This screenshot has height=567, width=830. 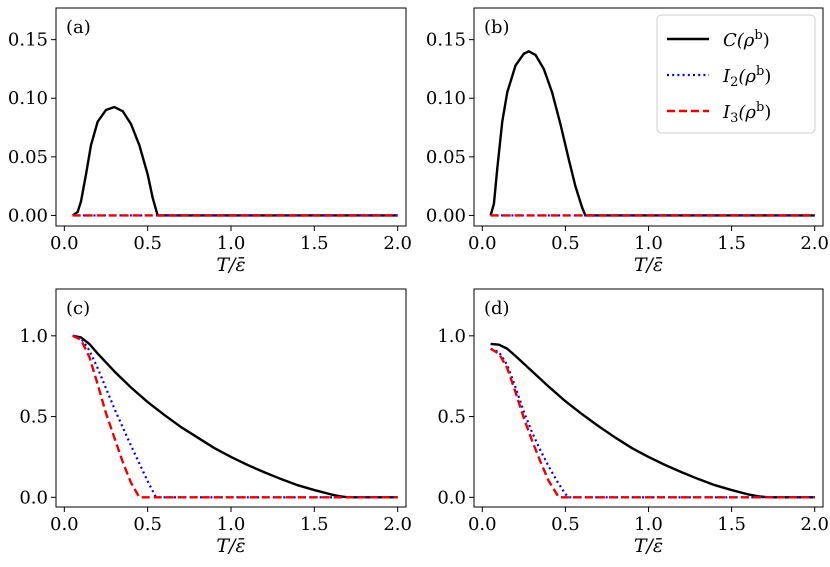 What do you see at coordinates (734, 118) in the screenshot?
I see `legend-label-sub: 3` at bounding box center [734, 118].